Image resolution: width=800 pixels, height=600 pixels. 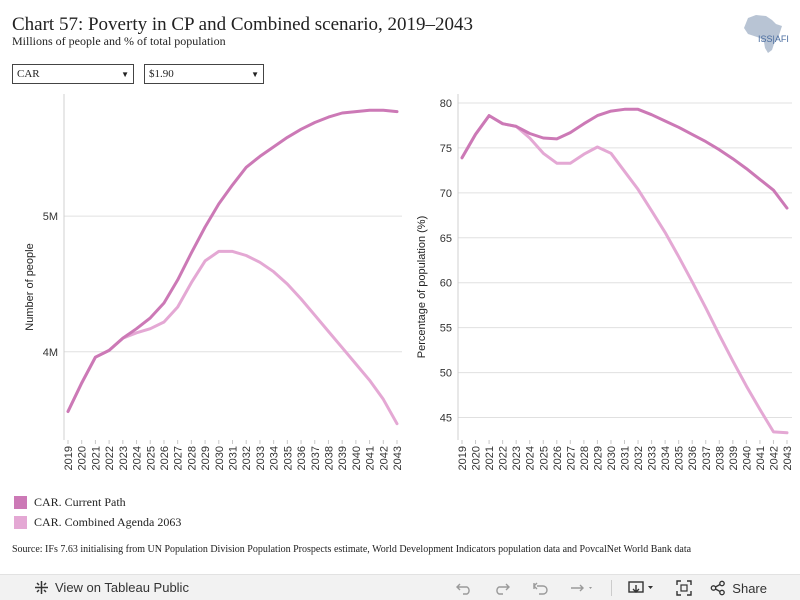 I want to click on country-dropdown: CAR ▼, so click(x=73, y=74).